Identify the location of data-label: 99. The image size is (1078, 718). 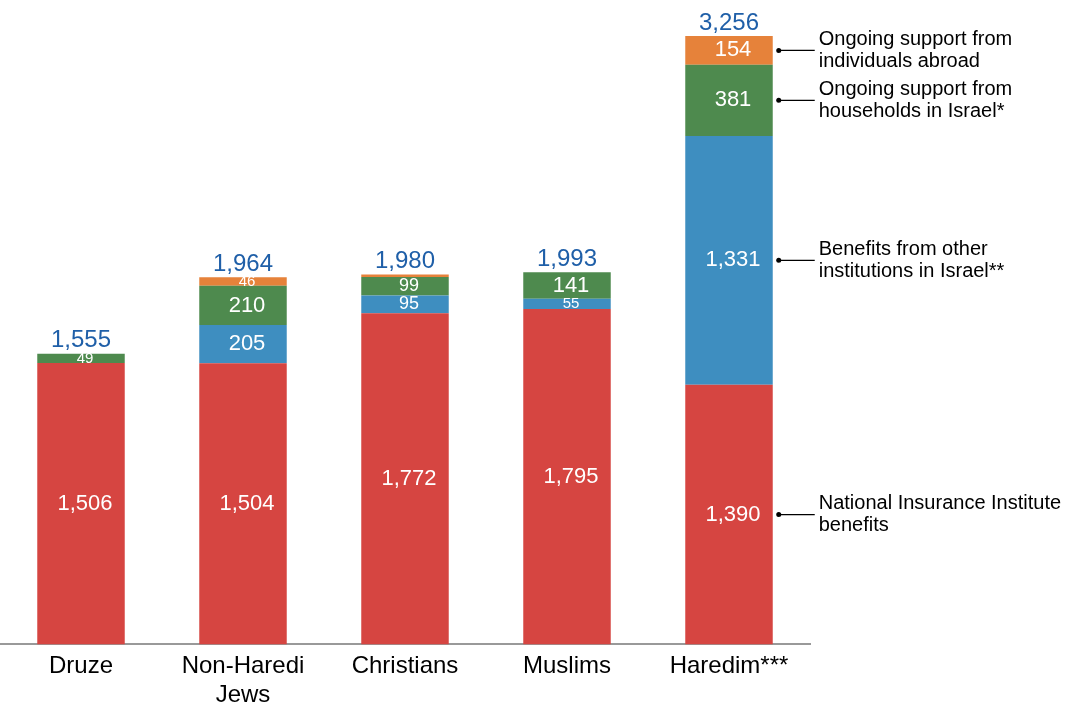
(409, 285).